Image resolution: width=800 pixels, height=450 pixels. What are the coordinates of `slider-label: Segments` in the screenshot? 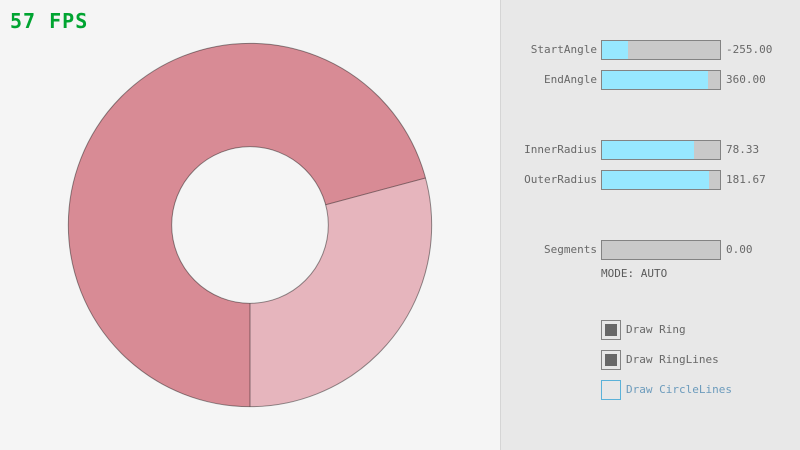 It's located at (570, 249).